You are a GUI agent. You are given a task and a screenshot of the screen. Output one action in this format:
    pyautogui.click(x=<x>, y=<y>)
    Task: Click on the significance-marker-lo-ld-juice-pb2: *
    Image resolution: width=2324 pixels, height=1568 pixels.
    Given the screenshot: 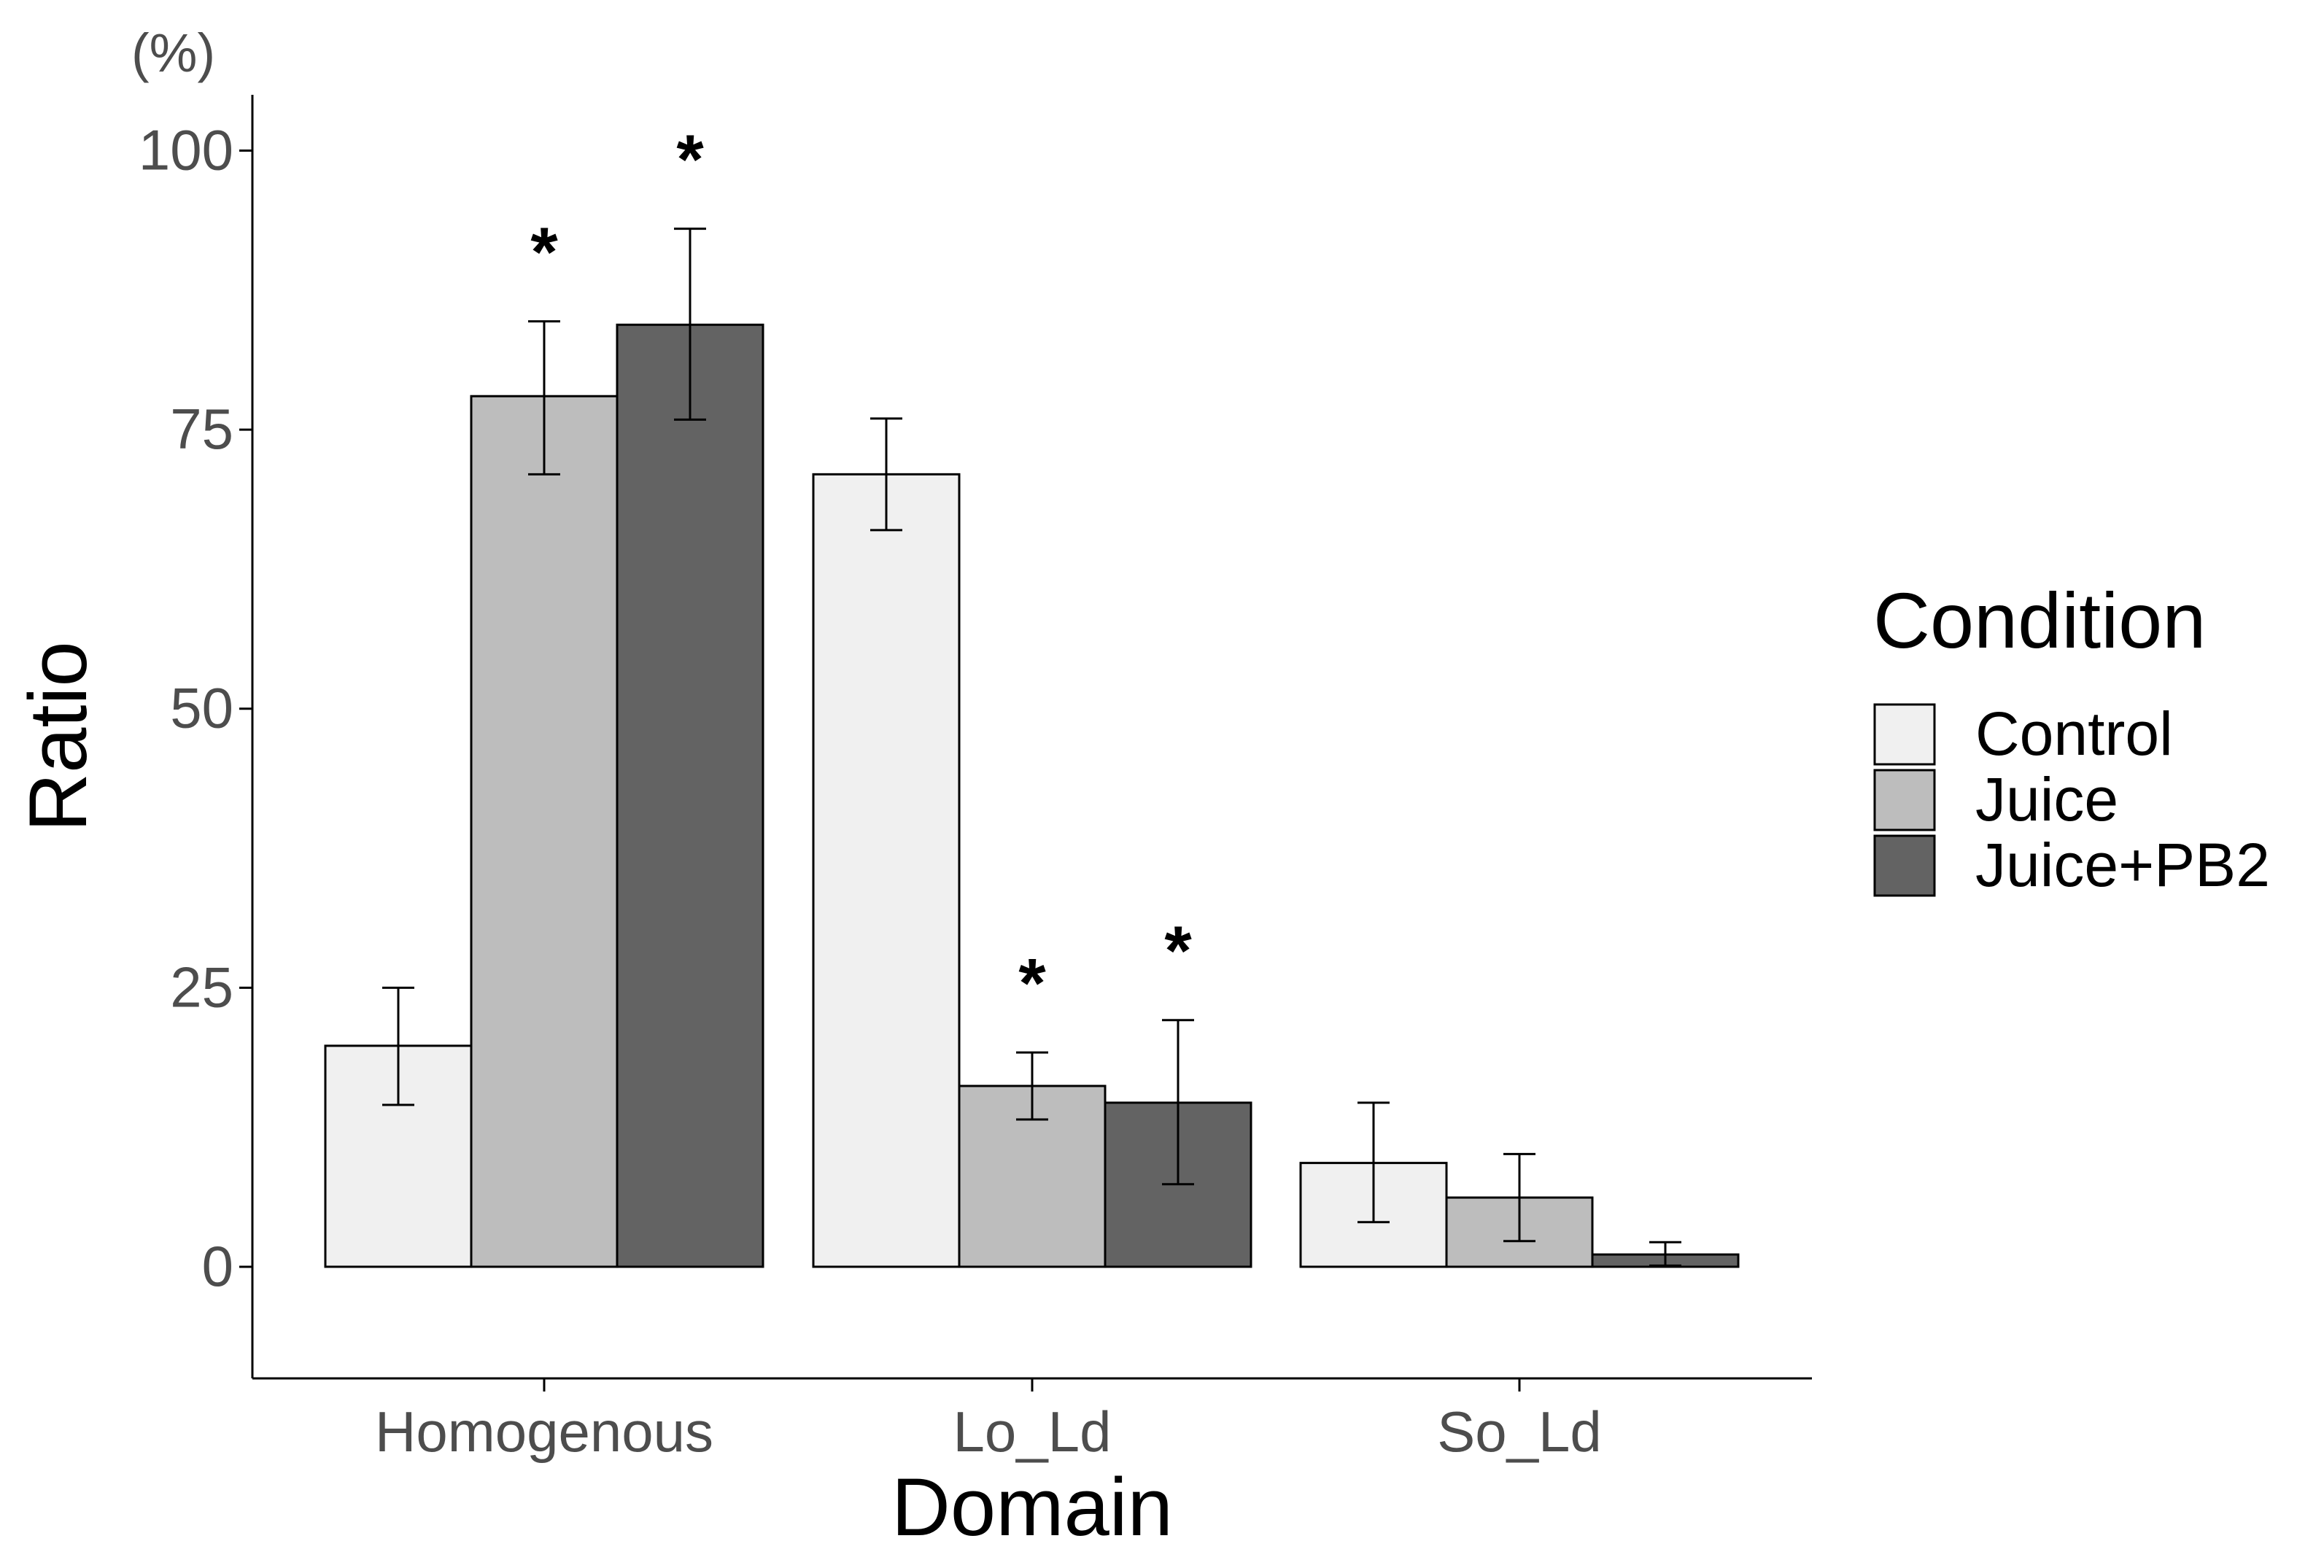 What is the action you would take?
    pyautogui.click(x=1178, y=951)
    